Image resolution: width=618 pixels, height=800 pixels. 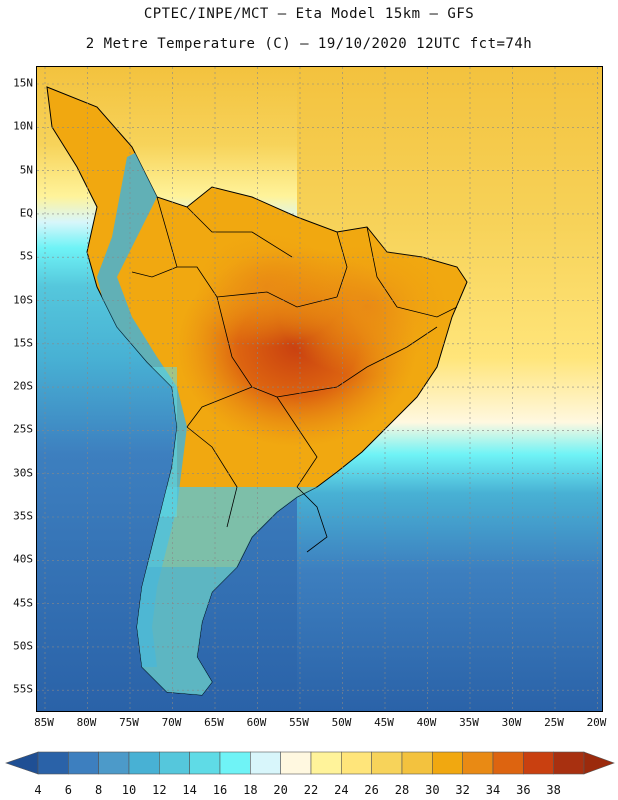 I want to click on colorbar-tick-label: 24, so click(x=341, y=790).